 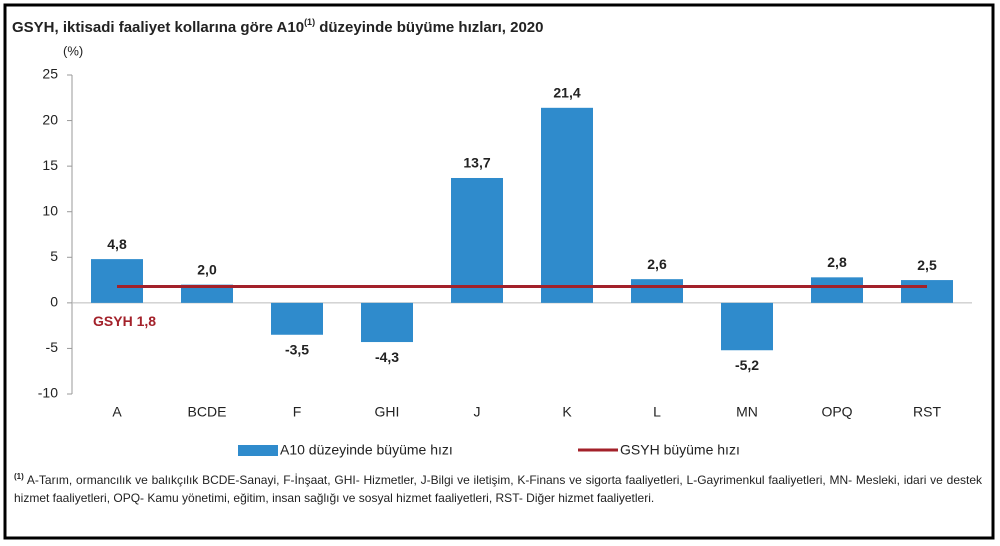 I want to click on x-tick-label: J, so click(x=477, y=412).